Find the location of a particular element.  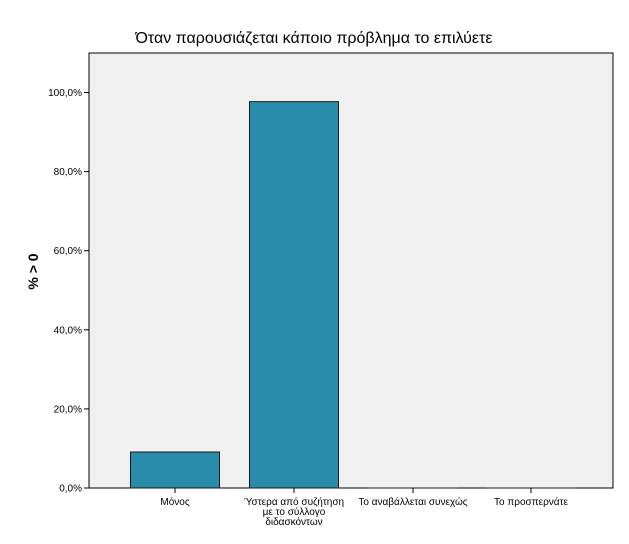

x-tick-label: Μόνος is located at coordinates (174, 502).